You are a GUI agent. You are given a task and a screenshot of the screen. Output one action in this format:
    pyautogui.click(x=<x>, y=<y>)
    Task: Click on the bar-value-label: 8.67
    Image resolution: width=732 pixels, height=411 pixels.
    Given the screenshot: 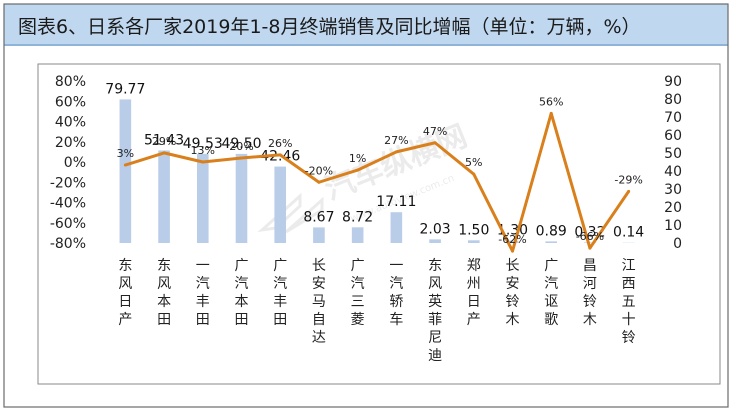 What is the action you would take?
    pyautogui.click(x=318, y=217)
    